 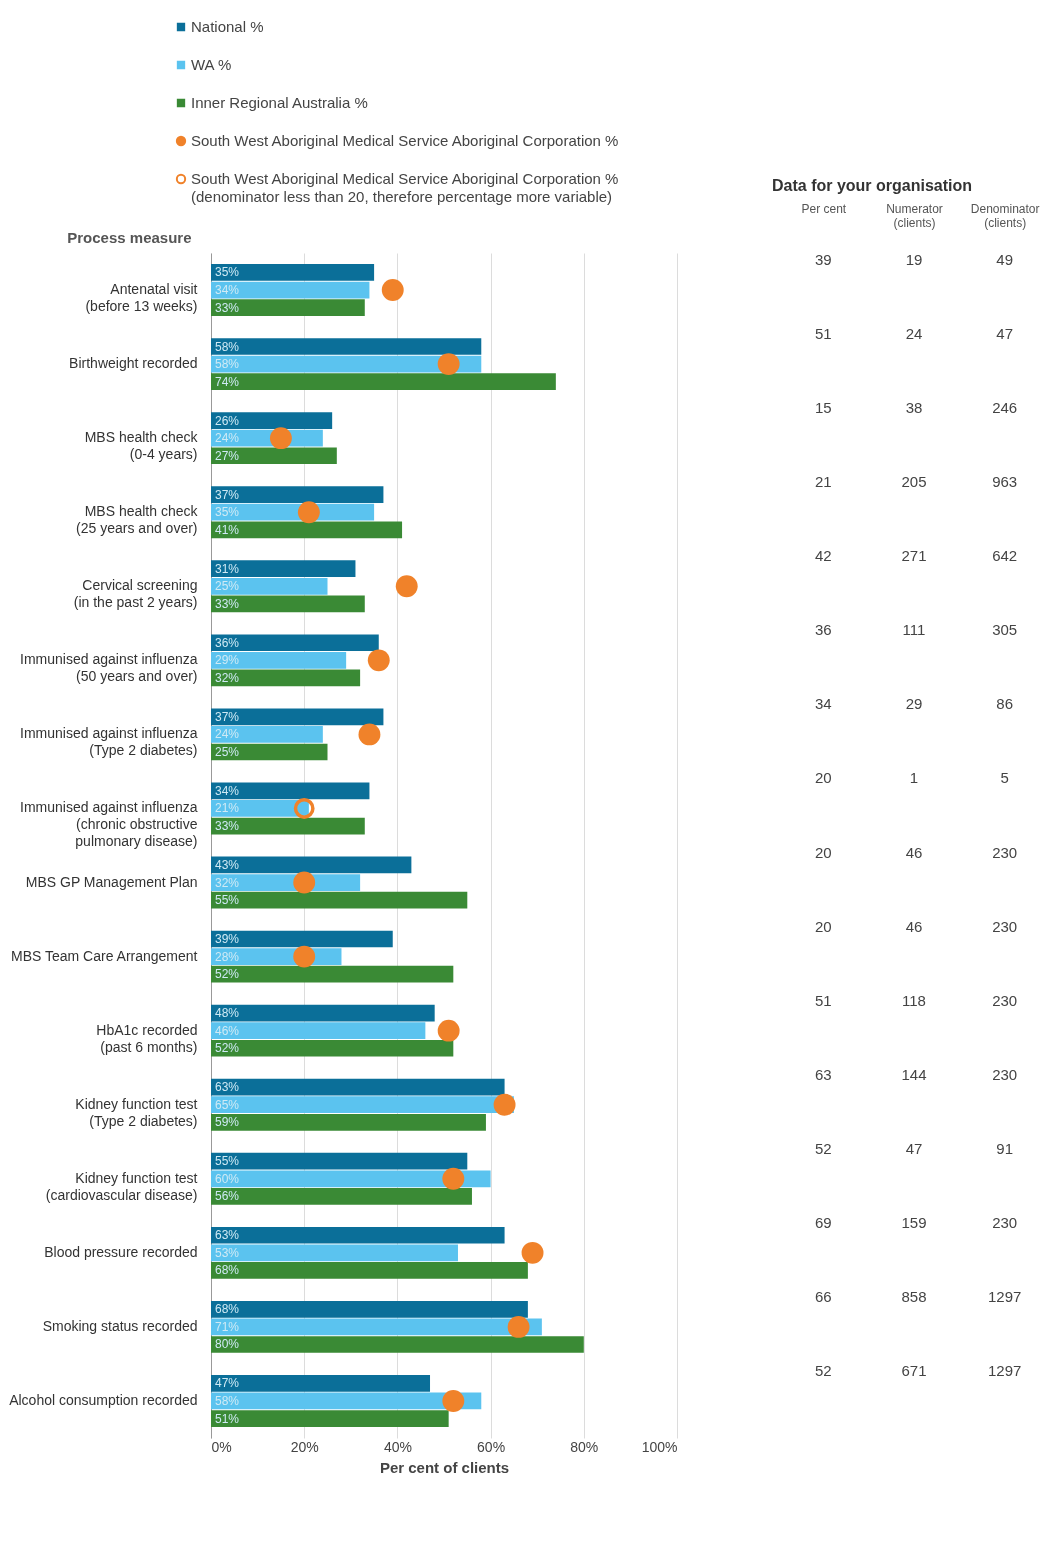 I want to click on data-label: 47%, so click(x=227, y=1383).